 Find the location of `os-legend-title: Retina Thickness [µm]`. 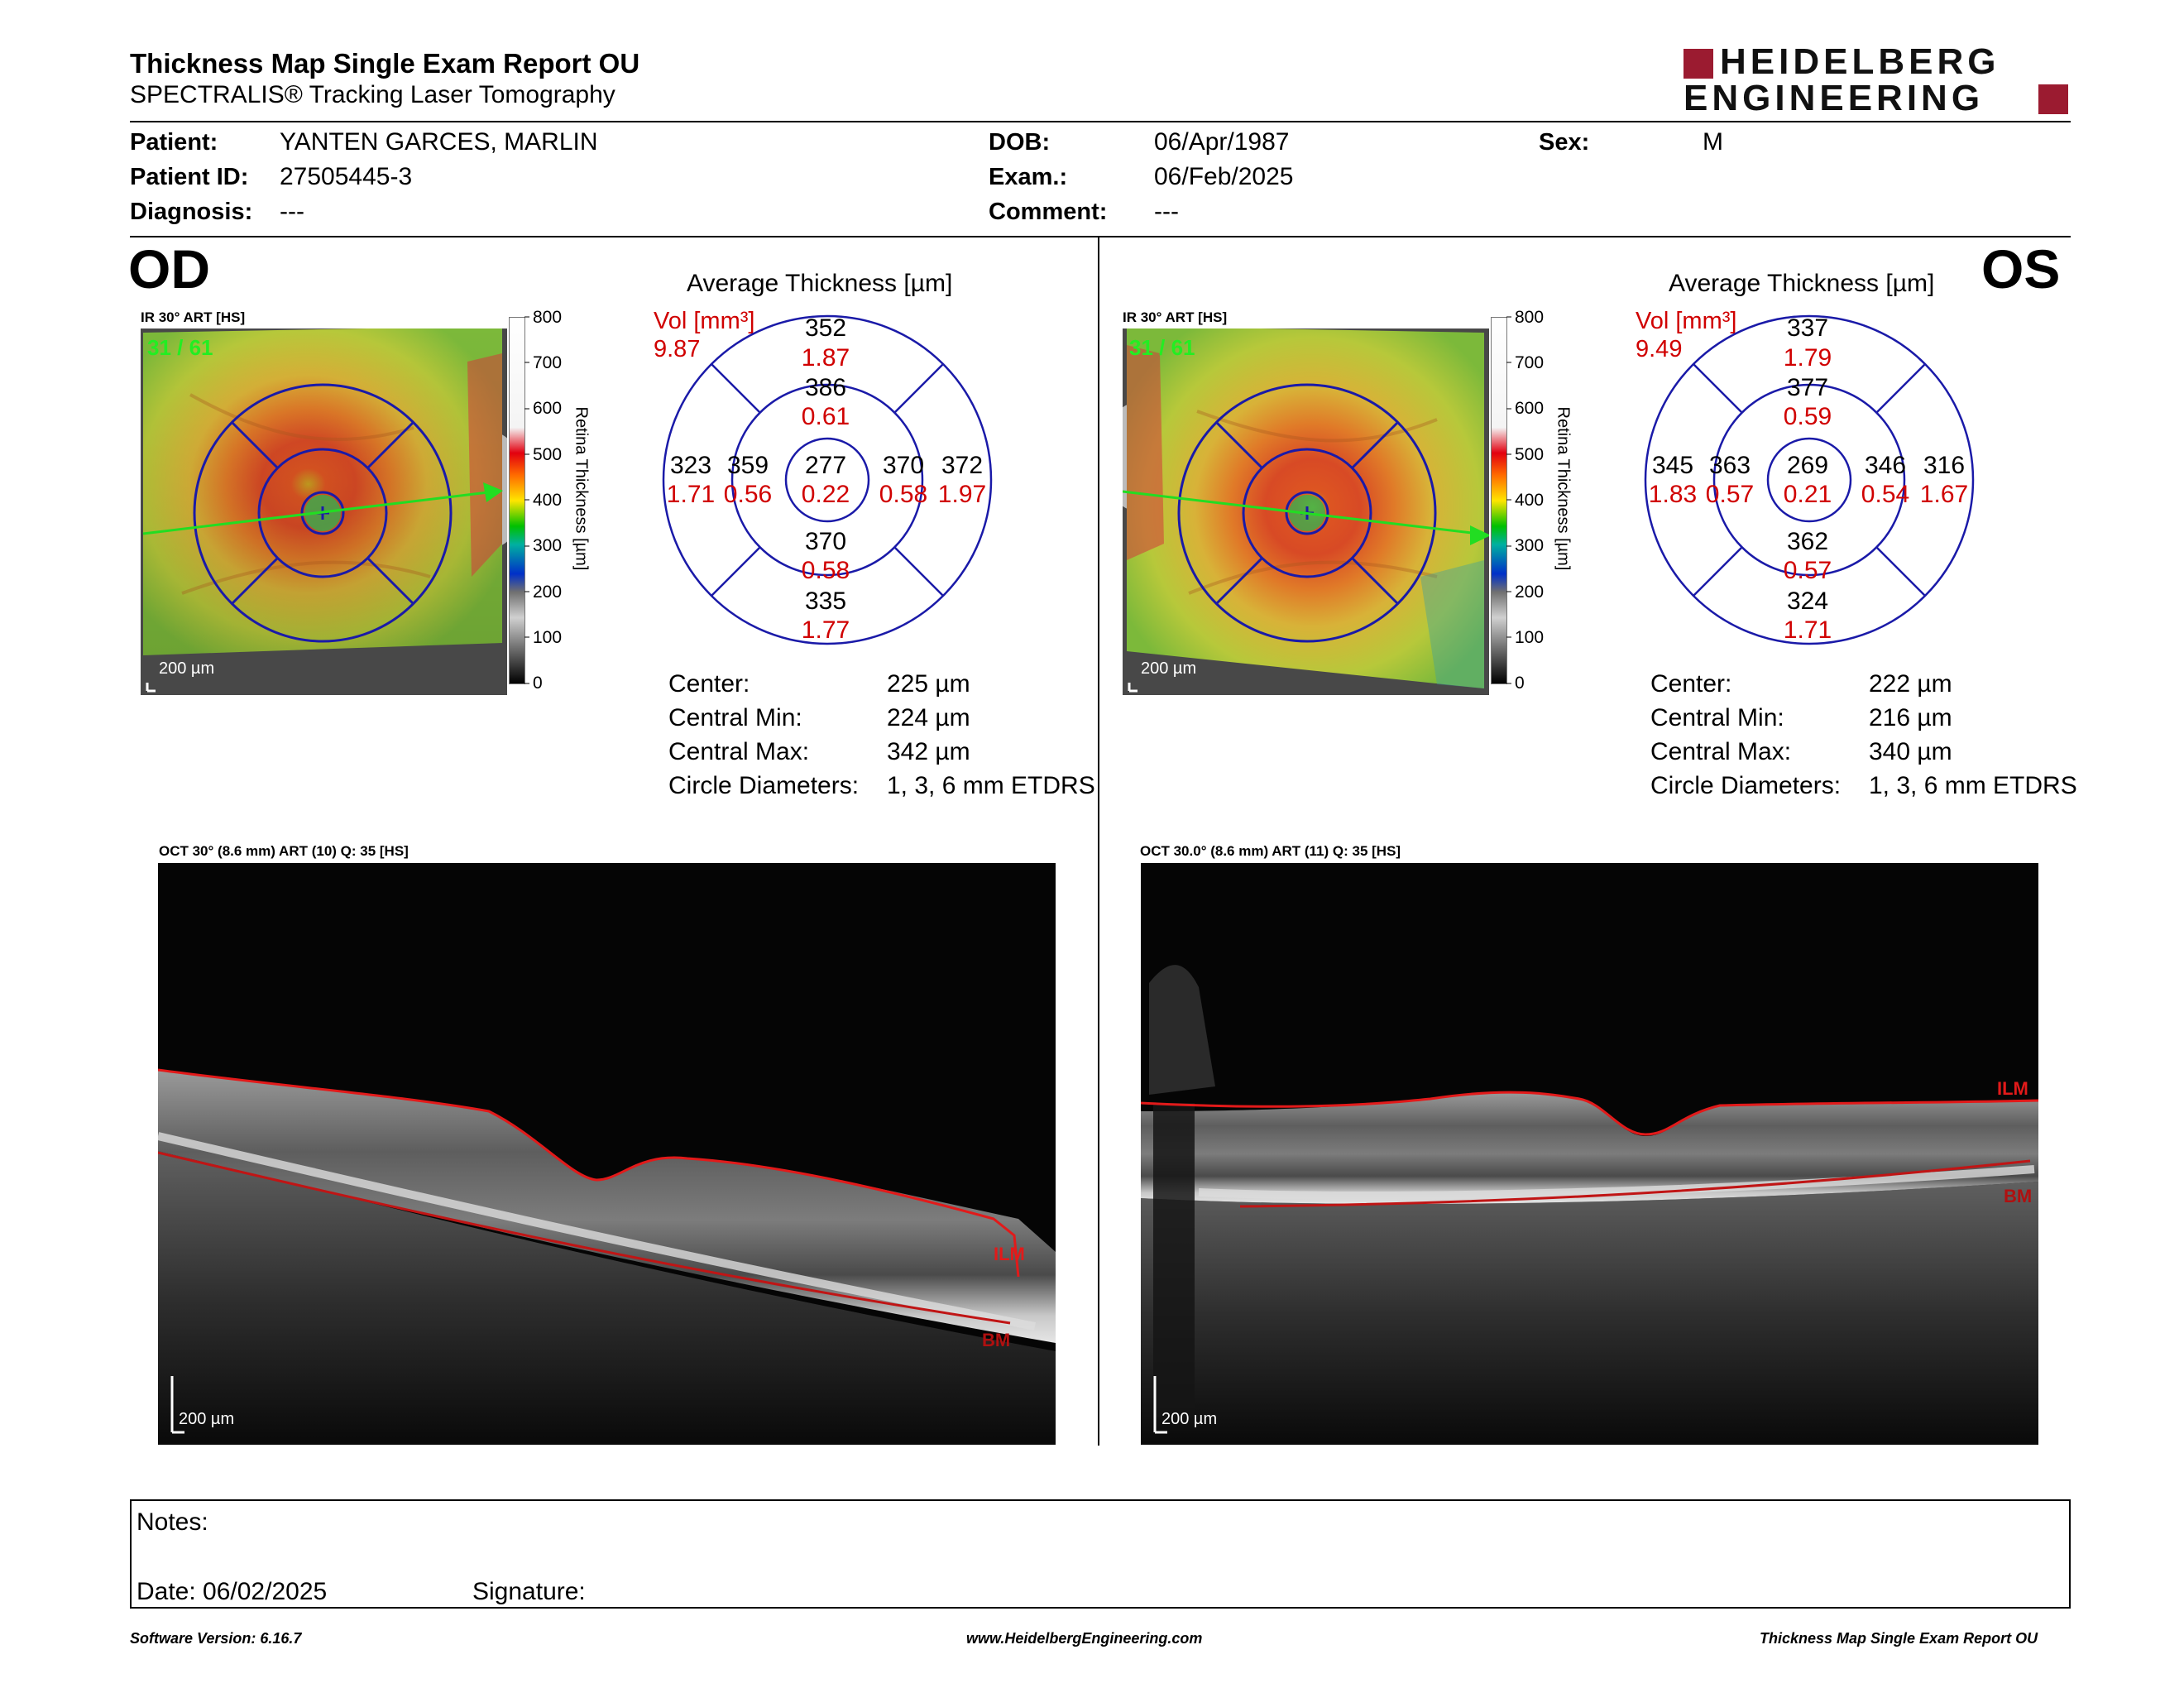

os-legend-title: Retina Thickness [µm] is located at coordinates (1563, 488).